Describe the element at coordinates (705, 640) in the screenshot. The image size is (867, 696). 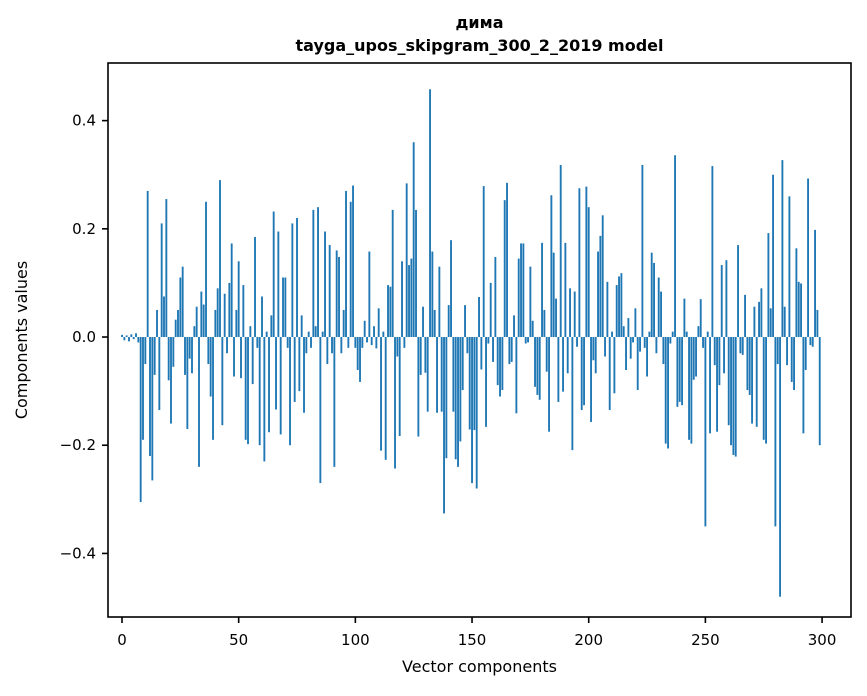
I see `x-tick-label: 250` at that location.